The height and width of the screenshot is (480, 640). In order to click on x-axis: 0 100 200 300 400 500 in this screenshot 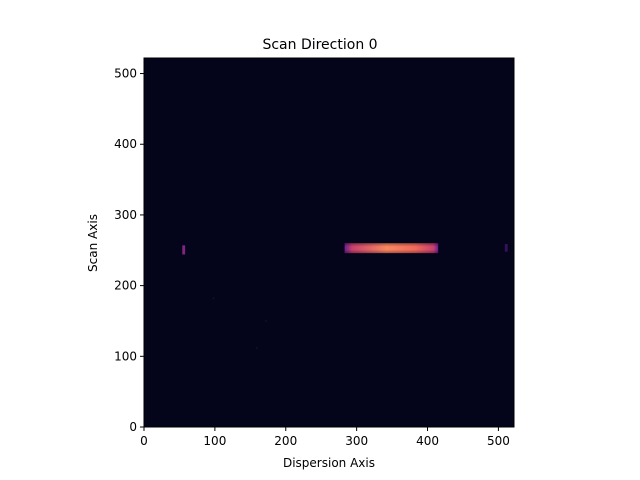, I will do `click(325, 437)`.